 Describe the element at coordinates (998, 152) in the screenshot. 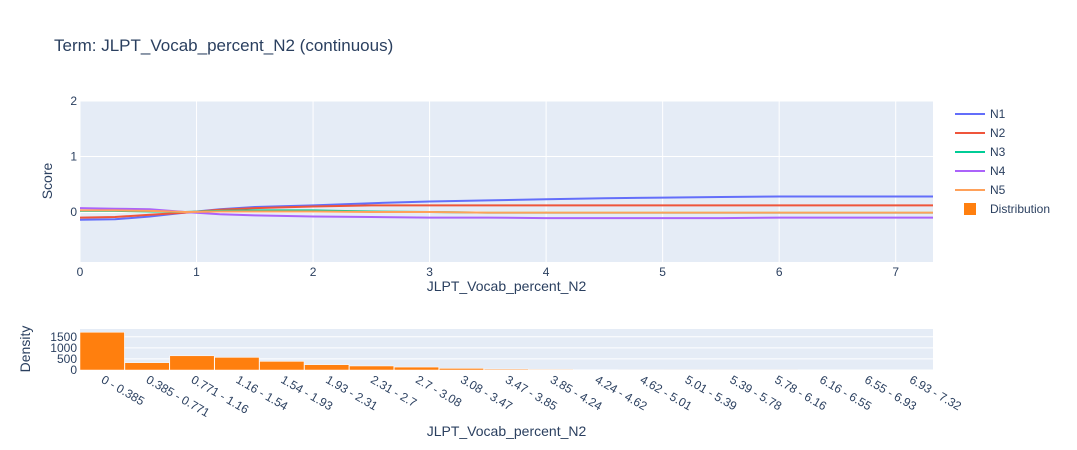

I see `legend-label: N3` at that location.